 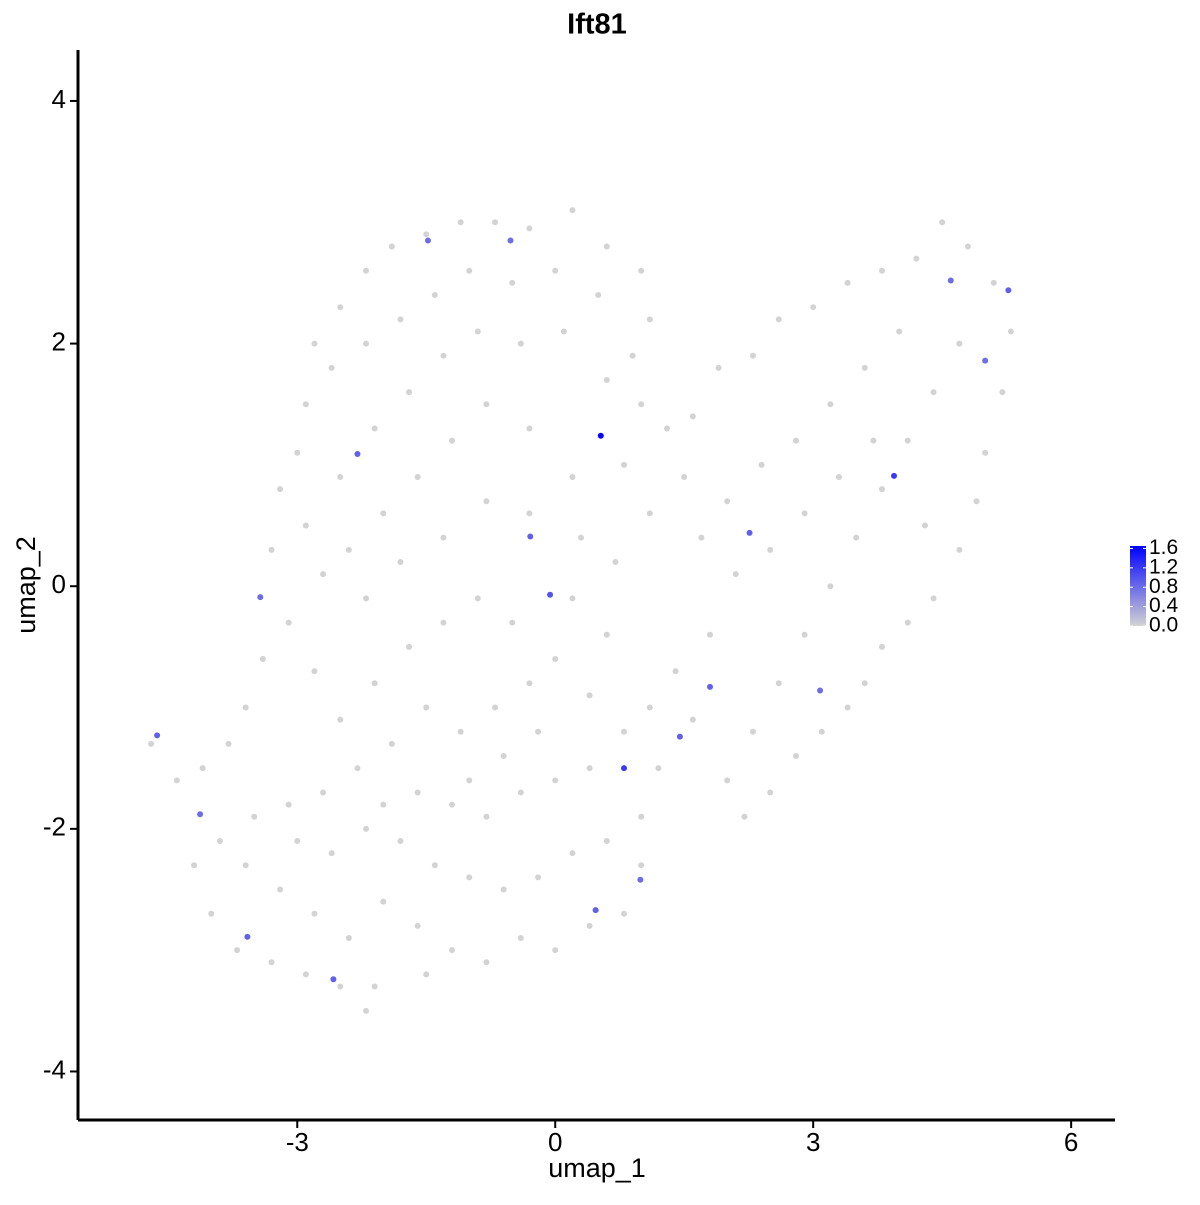 What do you see at coordinates (555, 1142) in the screenshot?
I see `x-tick-label: 0` at bounding box center [555, 1142].